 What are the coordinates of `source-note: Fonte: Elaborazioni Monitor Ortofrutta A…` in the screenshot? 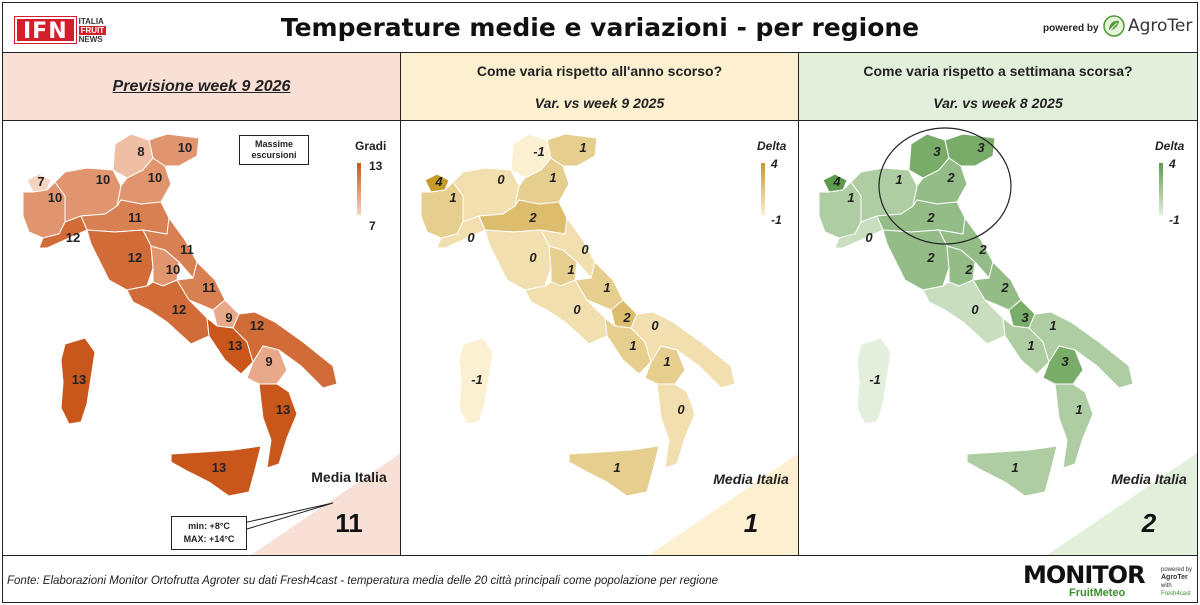 It's located at (363, 581).